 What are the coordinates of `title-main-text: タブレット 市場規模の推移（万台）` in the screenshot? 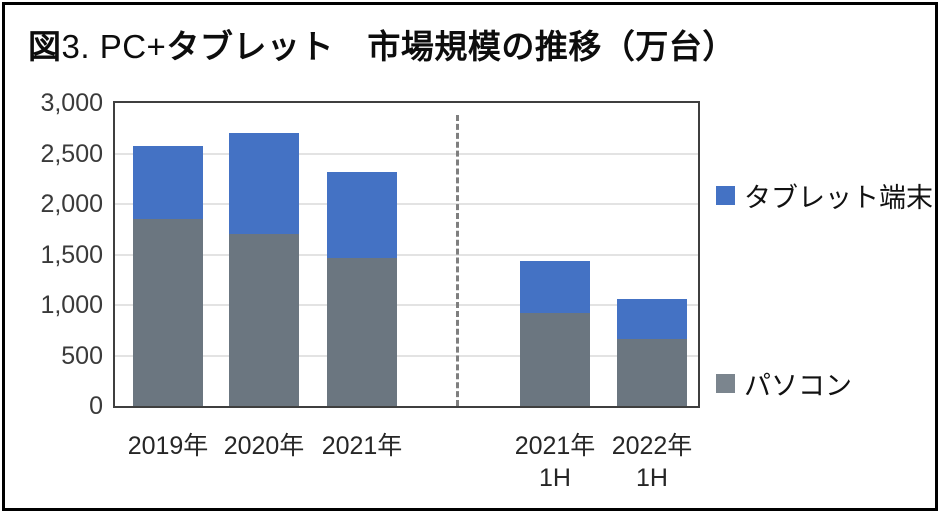 It's located at (451, 46).